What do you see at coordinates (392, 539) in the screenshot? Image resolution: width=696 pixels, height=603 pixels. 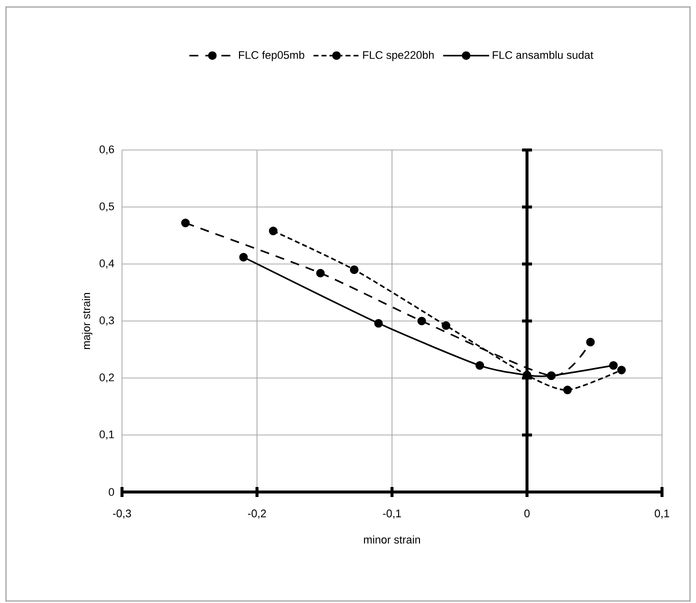 I see `x-axis-title: minor strain` at bounding box center [392, 539].